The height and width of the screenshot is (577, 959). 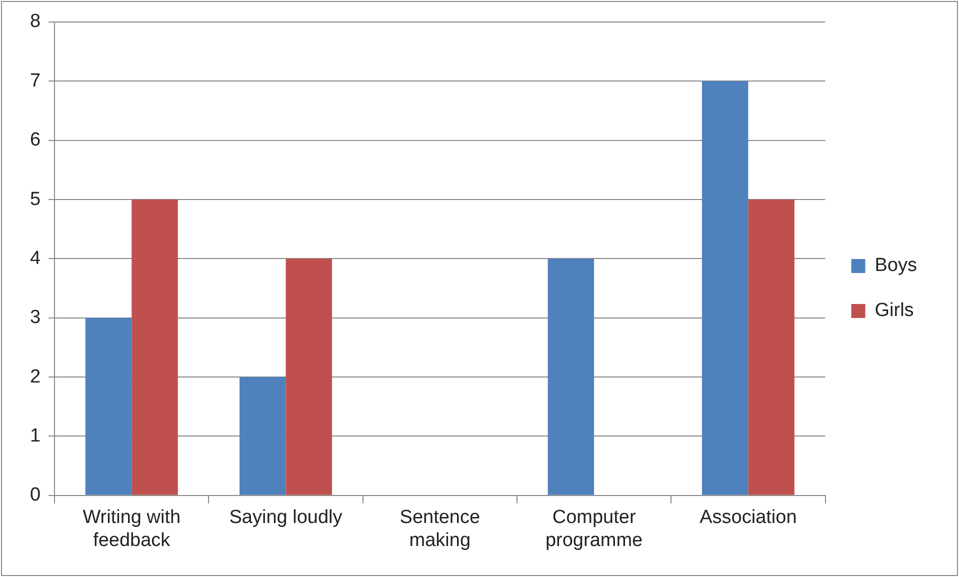 What do you see at coordinates (748, 517) in the screenshot?
I see `x-tick-label: Association` at bounding box center [748, 517].